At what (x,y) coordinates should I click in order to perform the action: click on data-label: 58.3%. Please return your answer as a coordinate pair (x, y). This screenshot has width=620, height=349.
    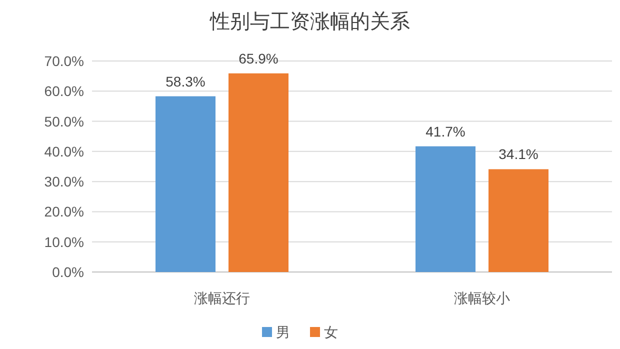
    Looking at the image, I should click on (186, 81).